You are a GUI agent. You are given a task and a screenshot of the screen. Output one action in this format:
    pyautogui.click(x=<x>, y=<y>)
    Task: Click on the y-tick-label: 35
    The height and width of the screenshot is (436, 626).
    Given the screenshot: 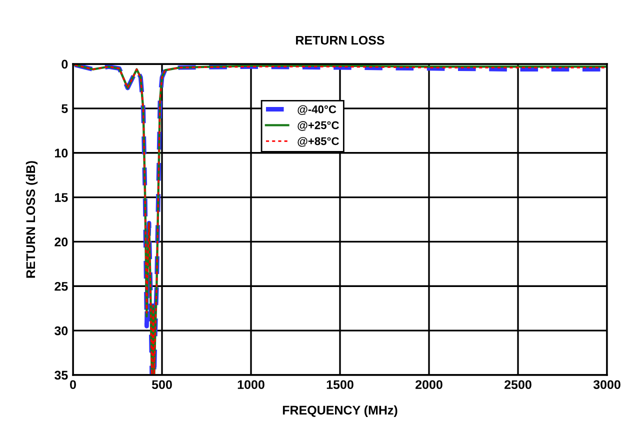 What is the action you would take?
    pyautogui.click(x=61, y=375)
    